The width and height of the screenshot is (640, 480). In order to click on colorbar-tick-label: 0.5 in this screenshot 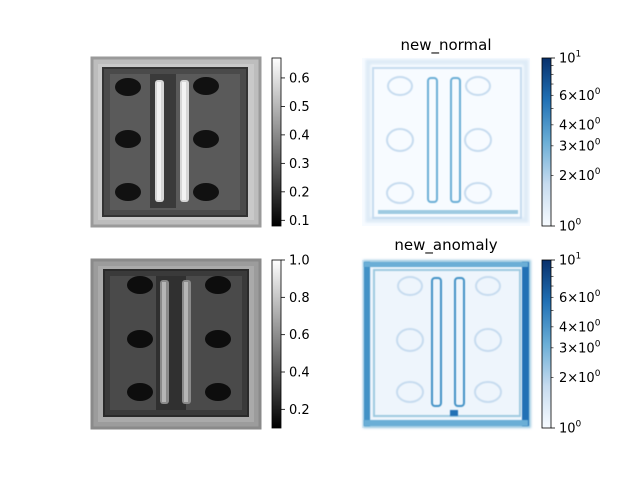, I will do `click(299, 107)`.